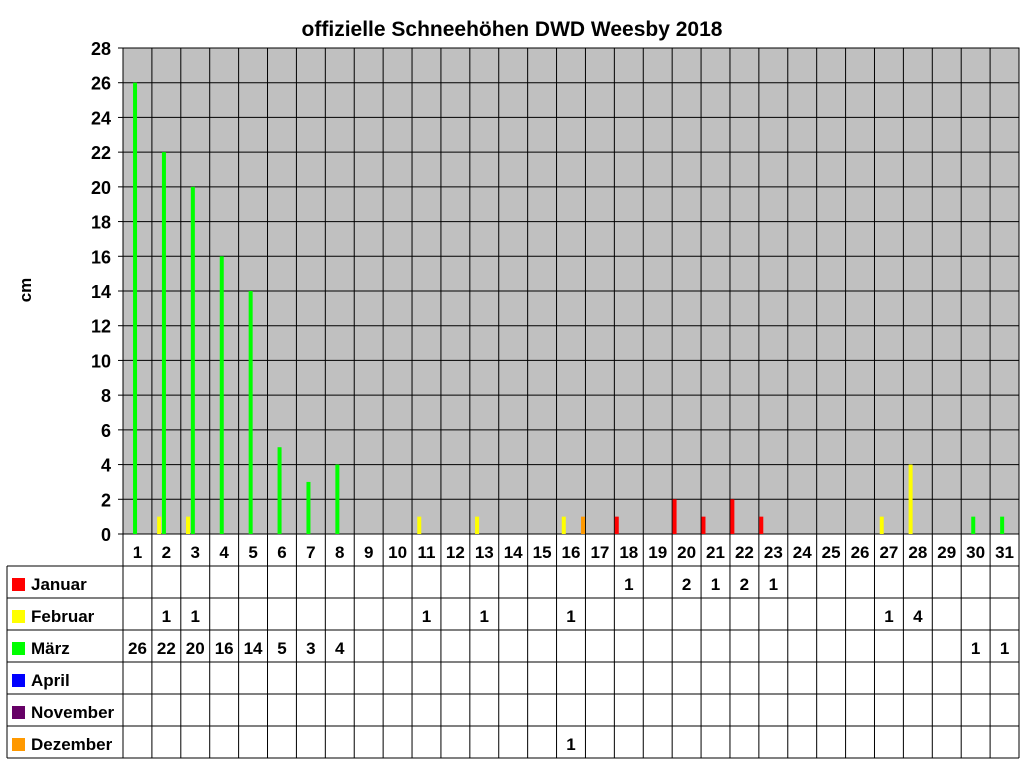 The width and height of the screenshot is (1024, 768). I want to click on x-tick-label: 7, so click(310, 552).